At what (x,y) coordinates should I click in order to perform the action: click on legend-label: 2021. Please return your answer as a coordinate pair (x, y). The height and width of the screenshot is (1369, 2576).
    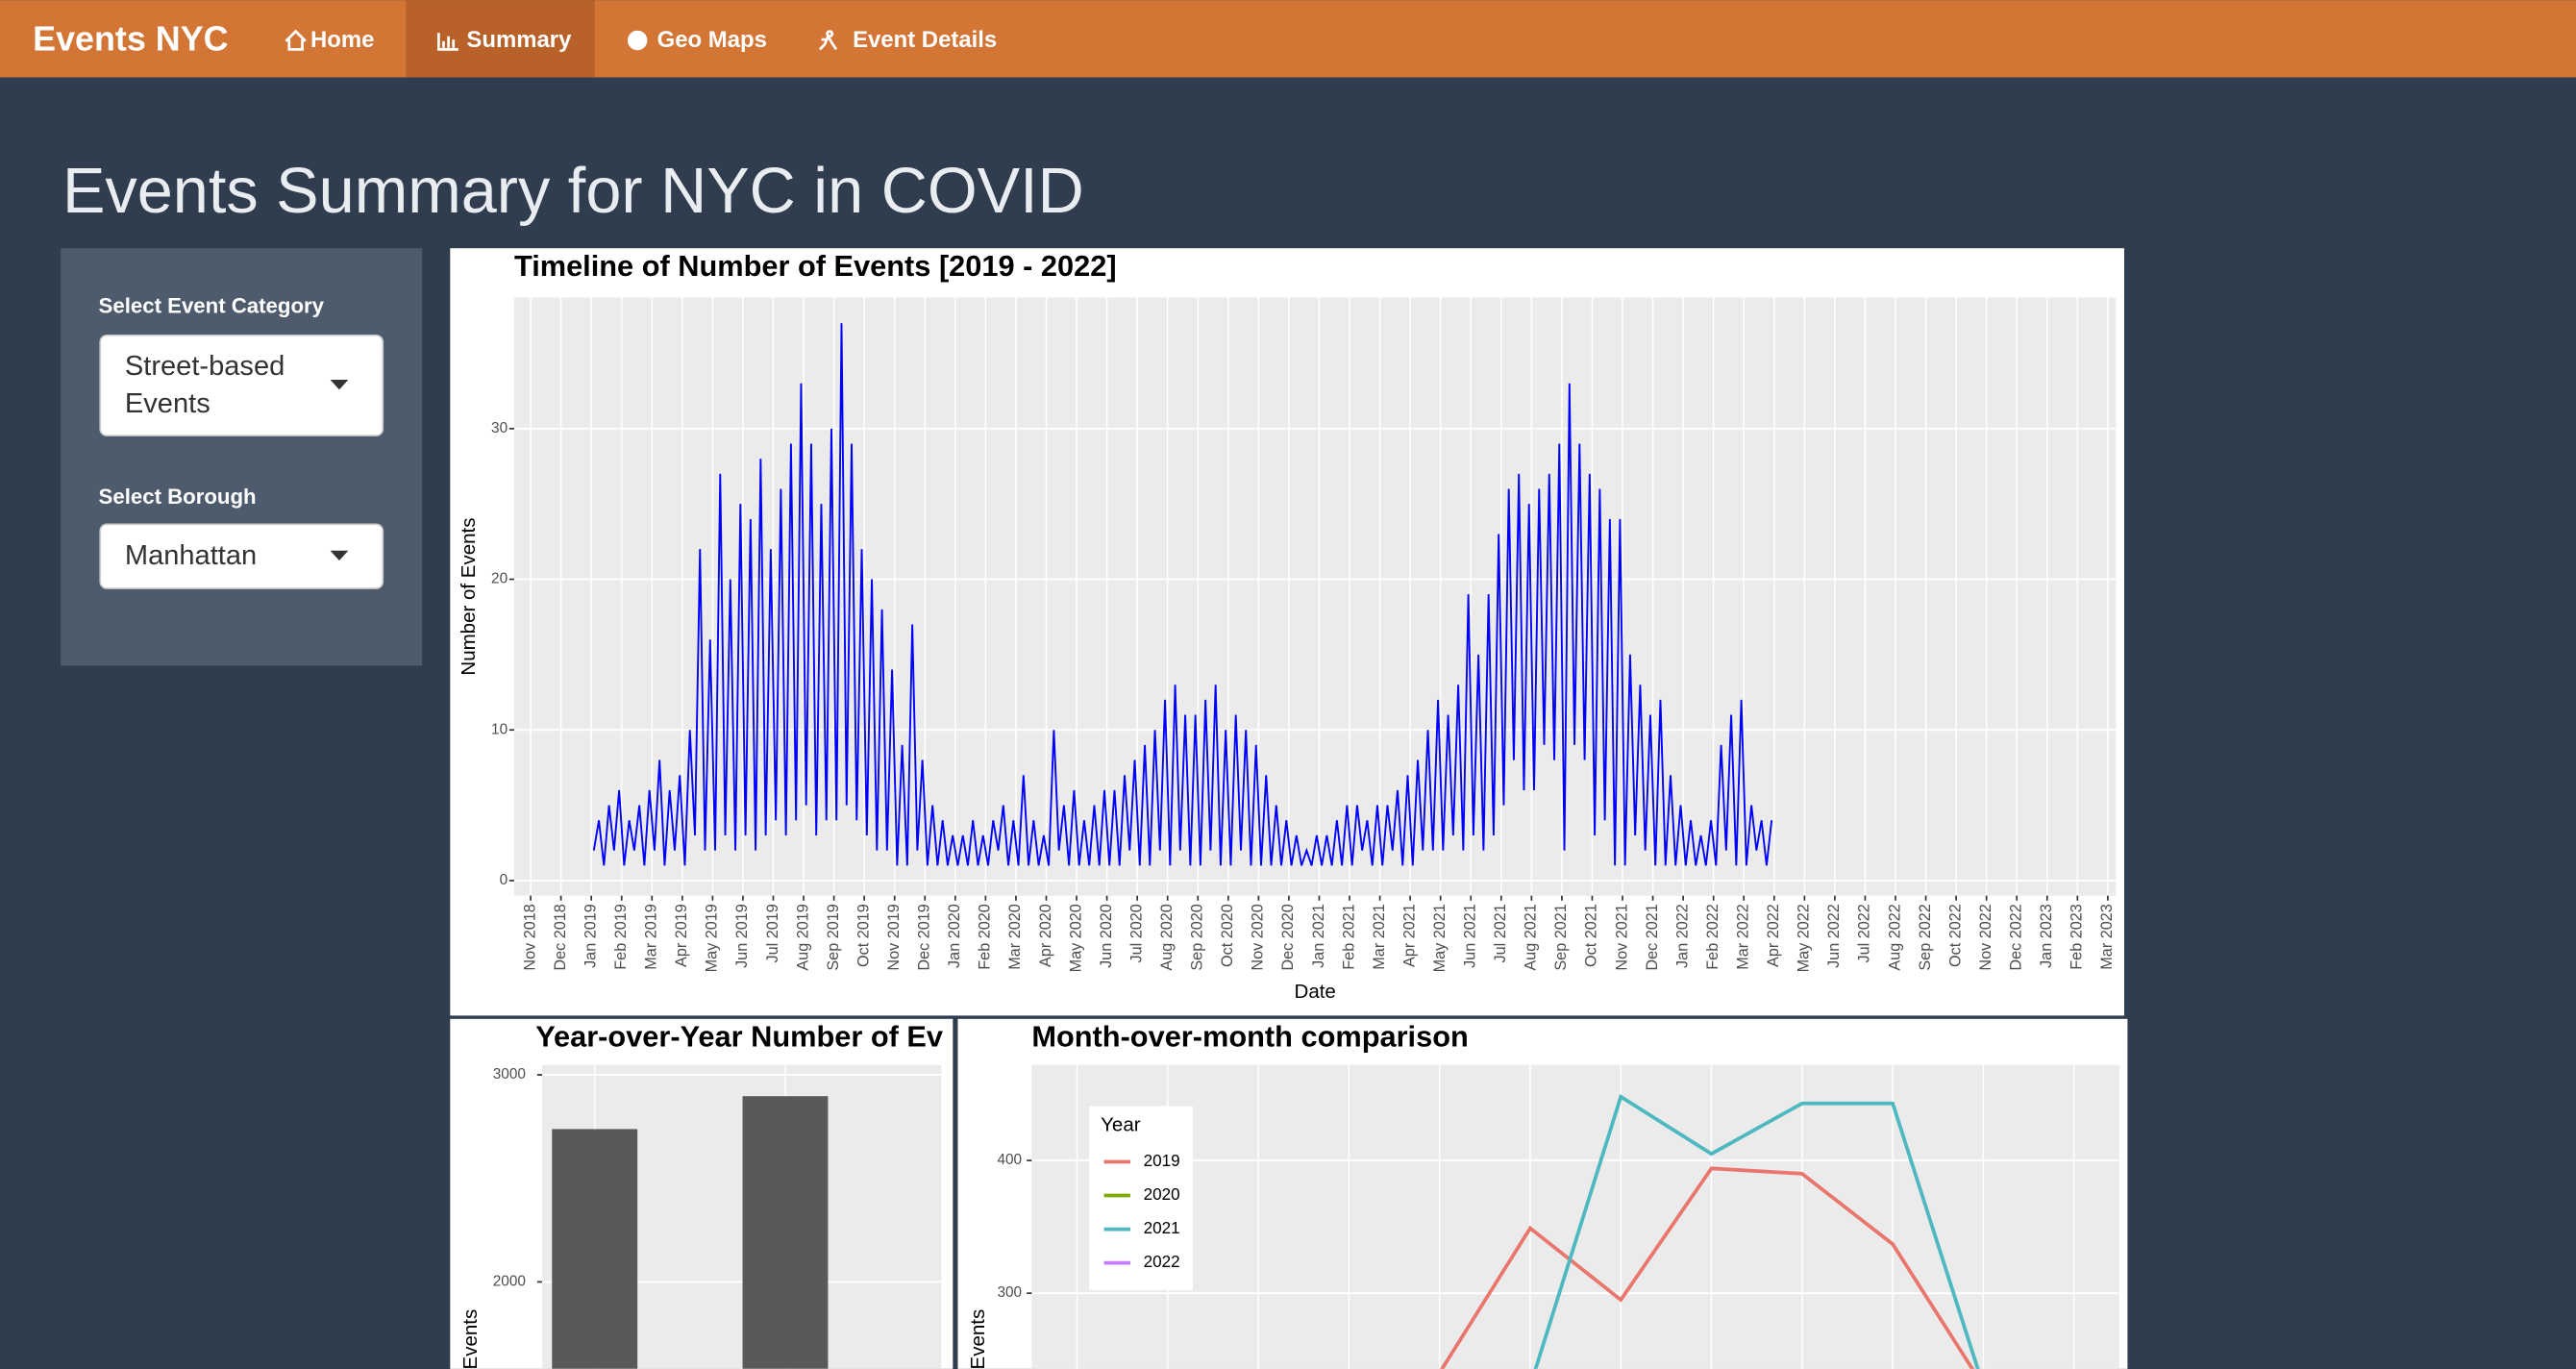
    Looking at the image, I should click on (1162, 1228).